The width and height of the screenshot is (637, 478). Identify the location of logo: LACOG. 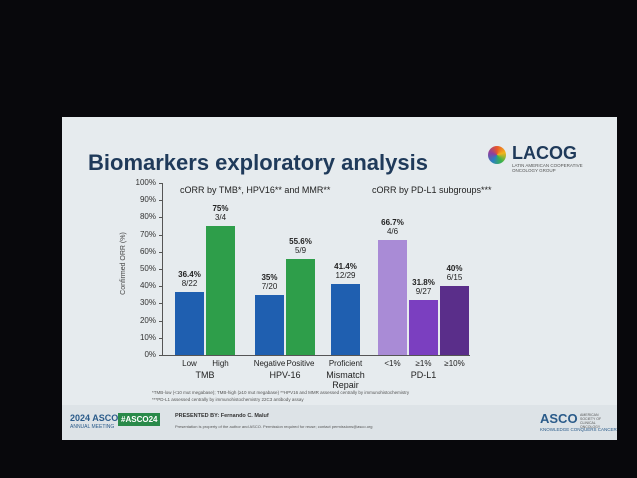
(544, 153).